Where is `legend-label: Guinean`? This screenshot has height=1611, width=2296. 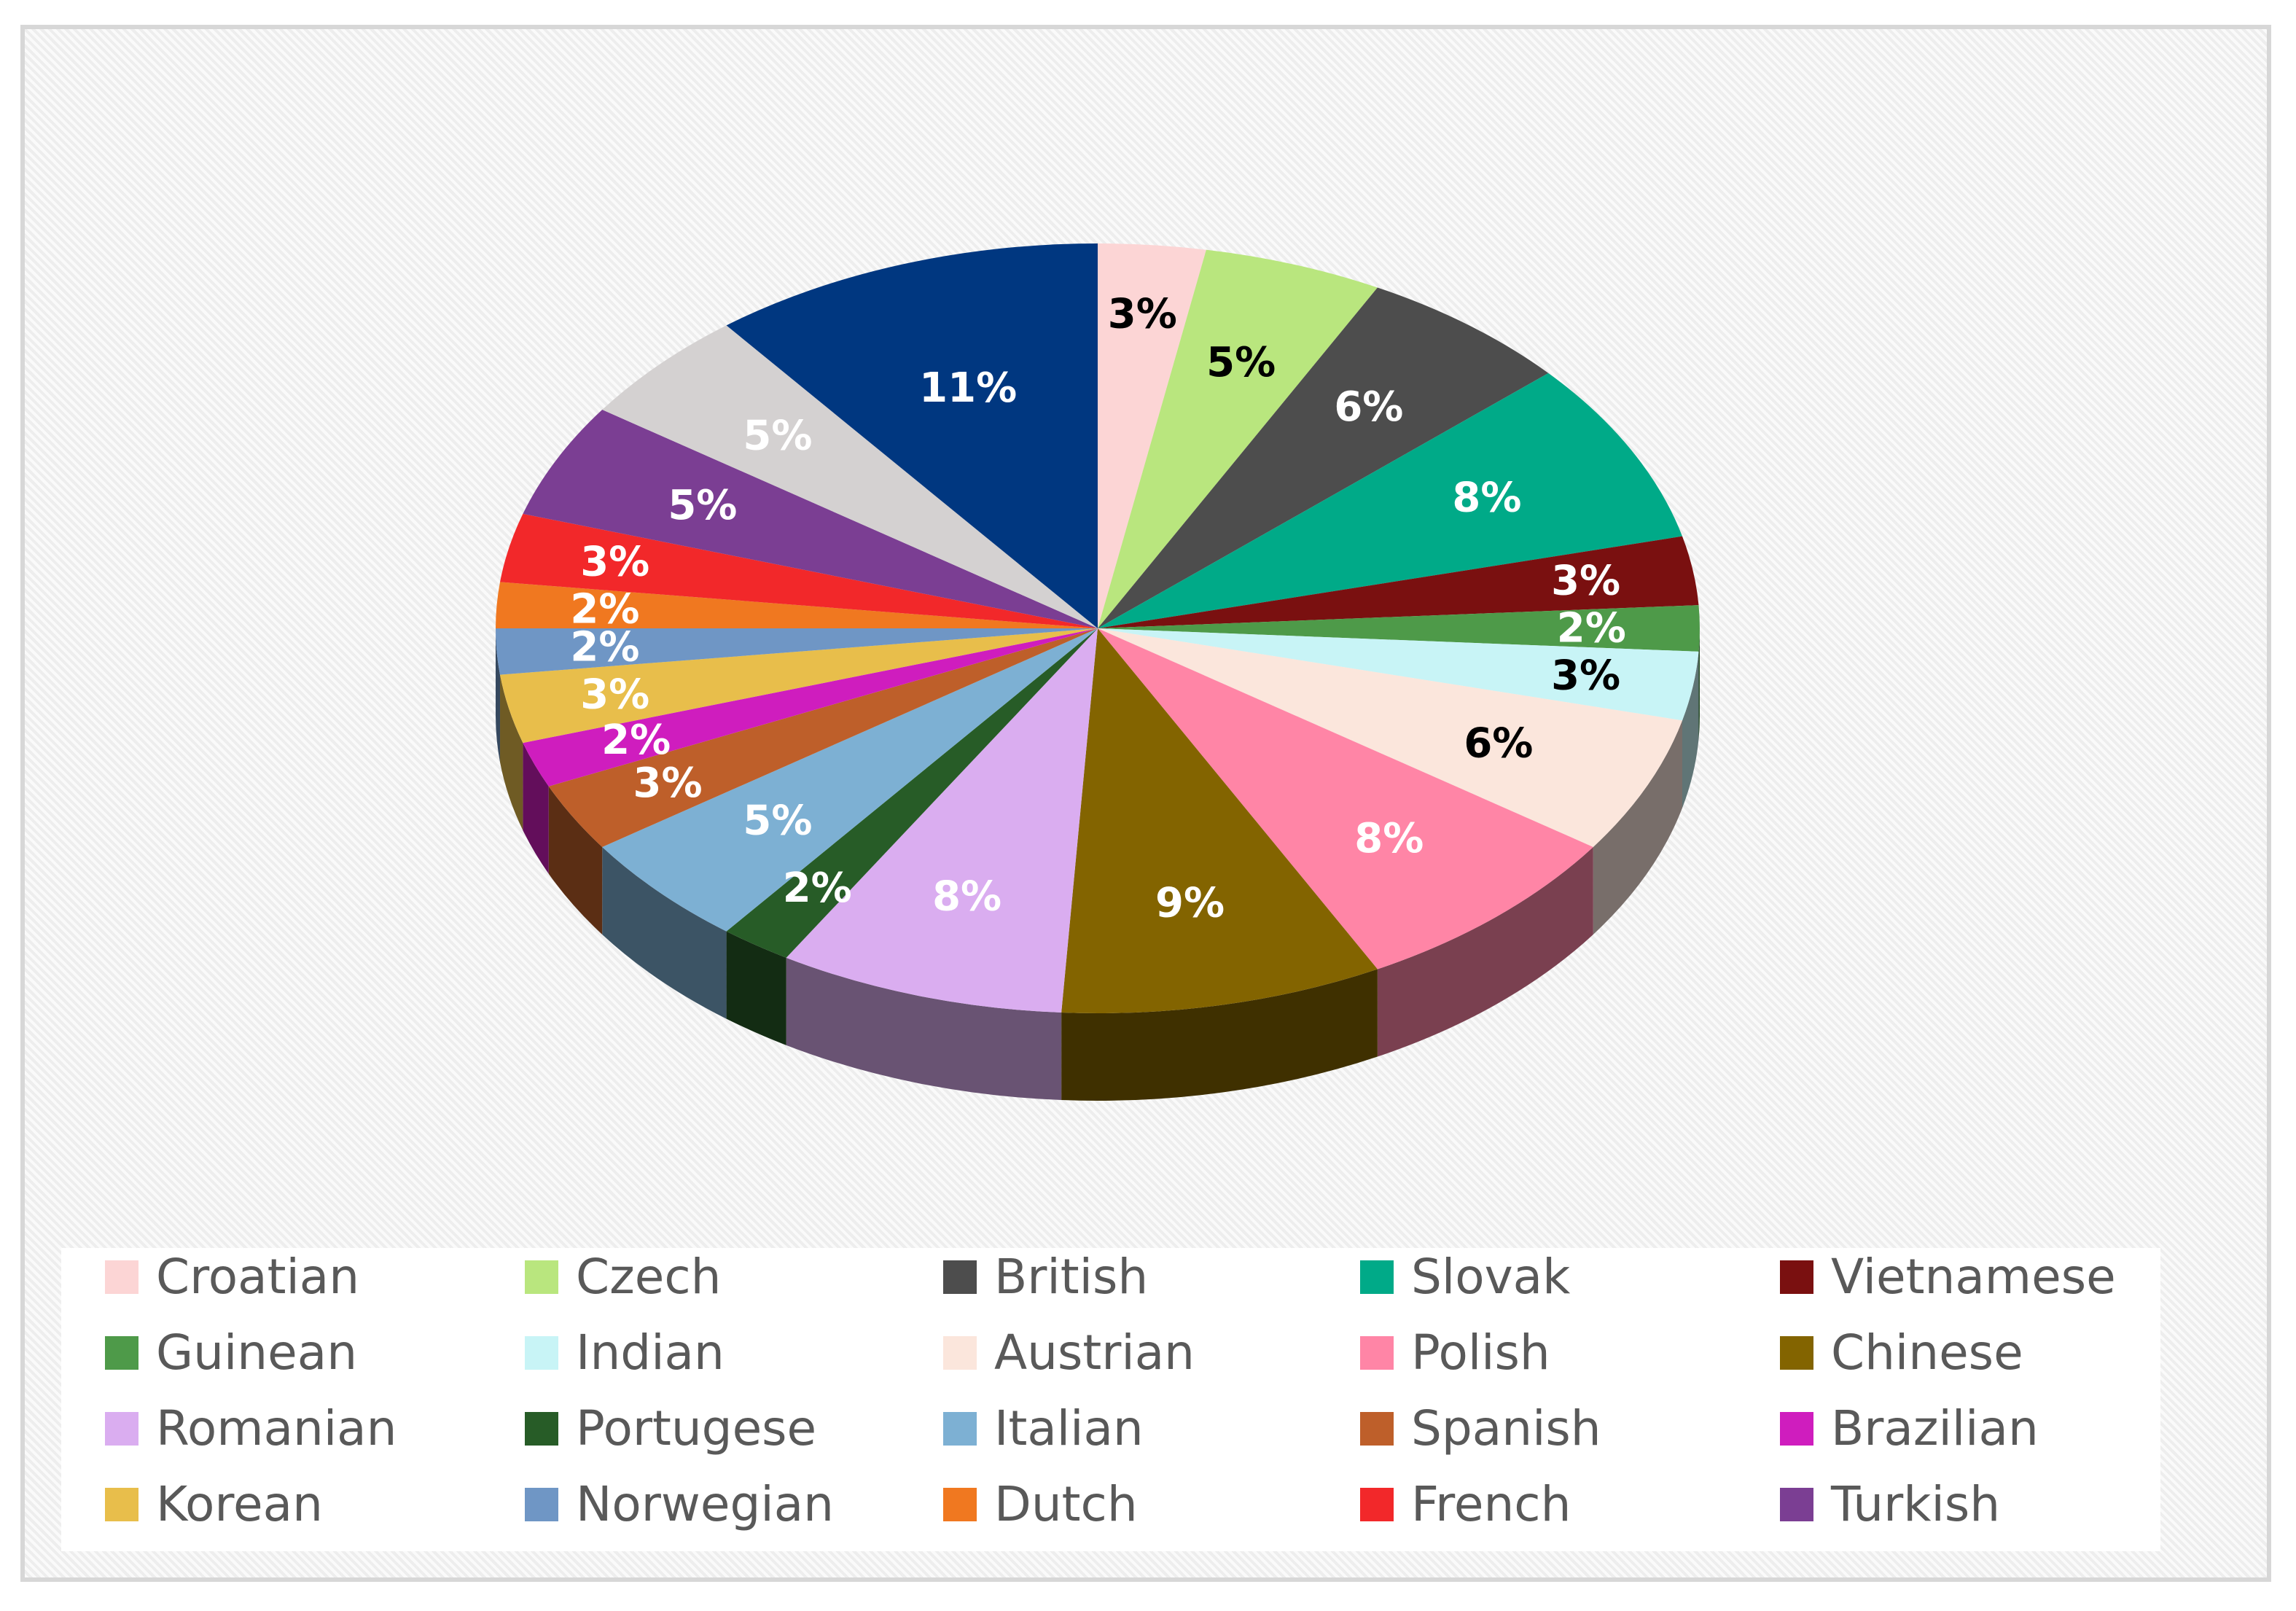
legend-label: Guinean is located at coordinates (257, 1353).